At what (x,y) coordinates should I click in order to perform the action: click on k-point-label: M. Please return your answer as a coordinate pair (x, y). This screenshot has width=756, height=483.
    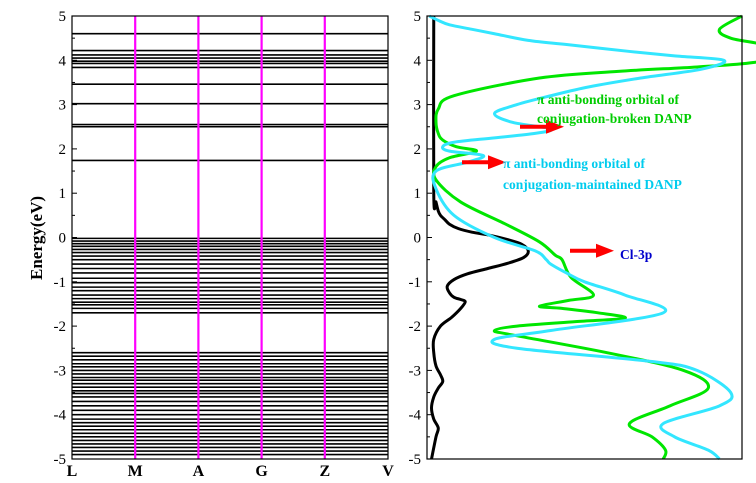
    Looking at the image, I should click on (135, 471).